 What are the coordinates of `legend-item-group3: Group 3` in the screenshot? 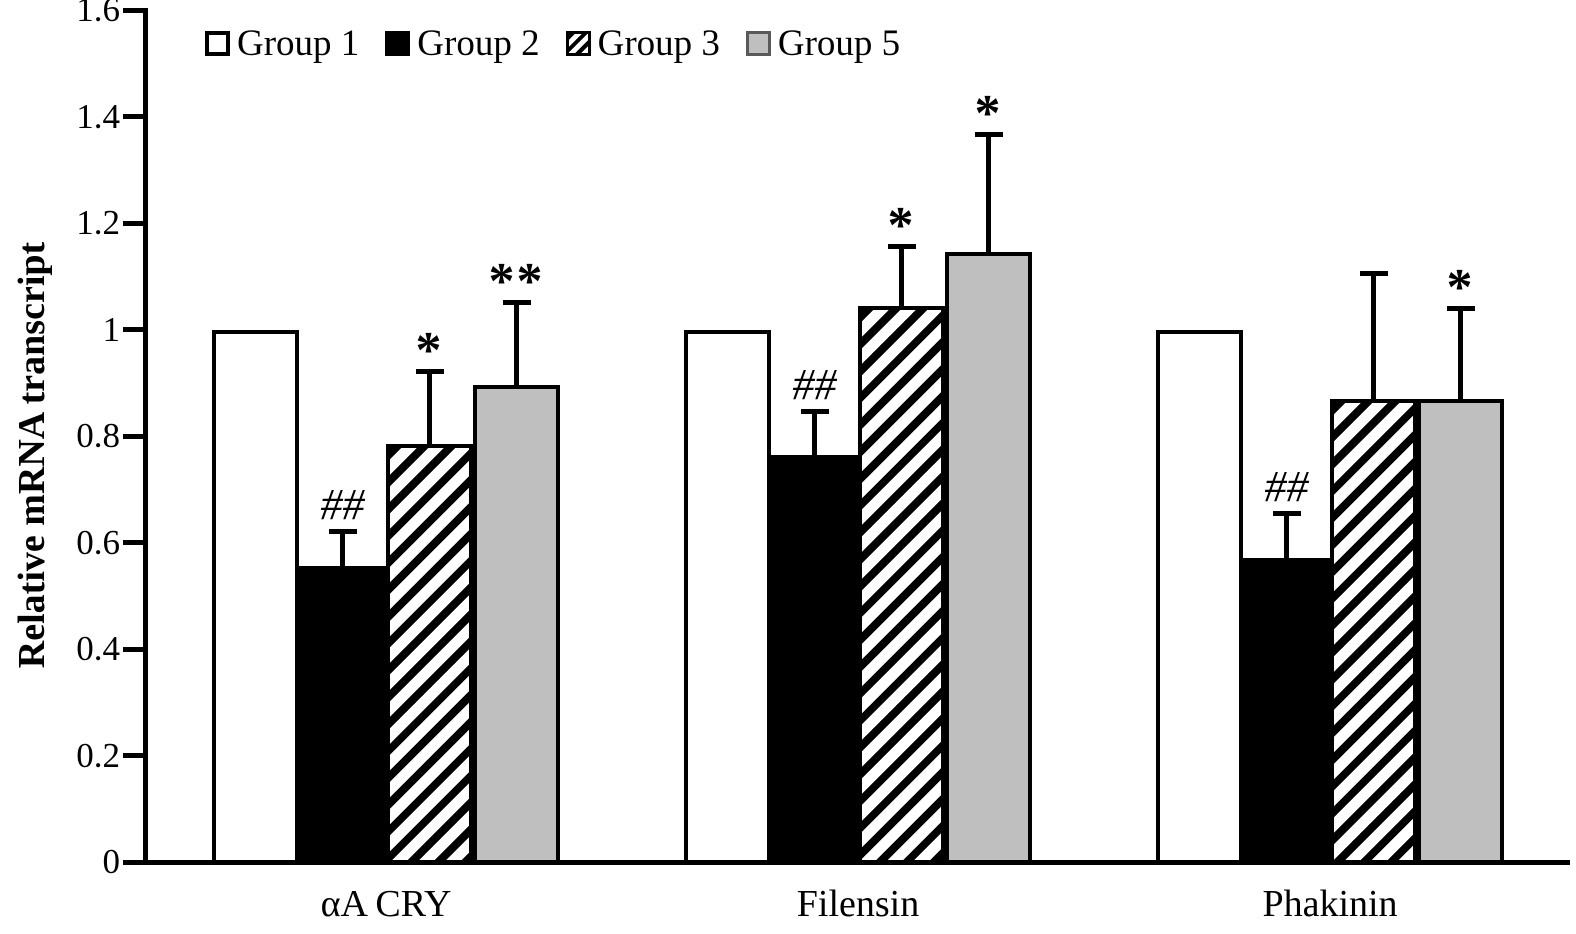 It's located at (642, 43).